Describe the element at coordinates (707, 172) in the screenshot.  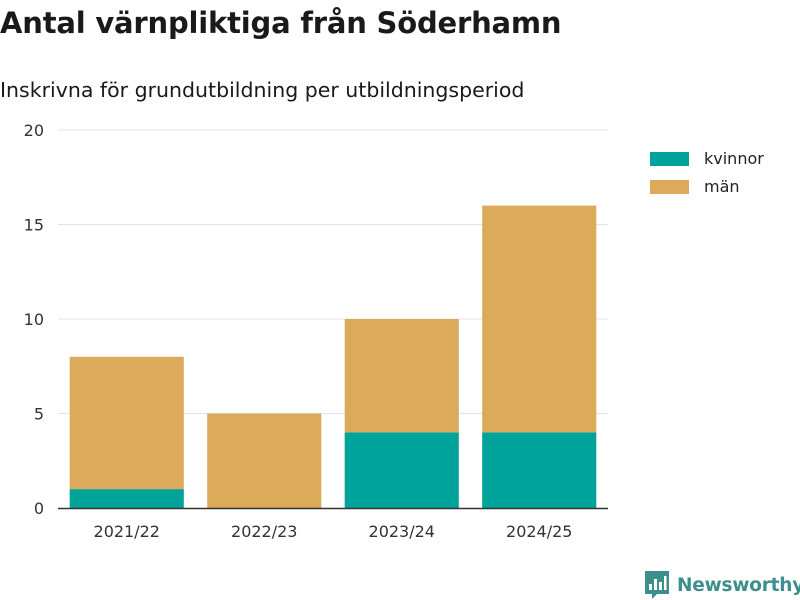
I see `legend: kvinnor män` at that location.